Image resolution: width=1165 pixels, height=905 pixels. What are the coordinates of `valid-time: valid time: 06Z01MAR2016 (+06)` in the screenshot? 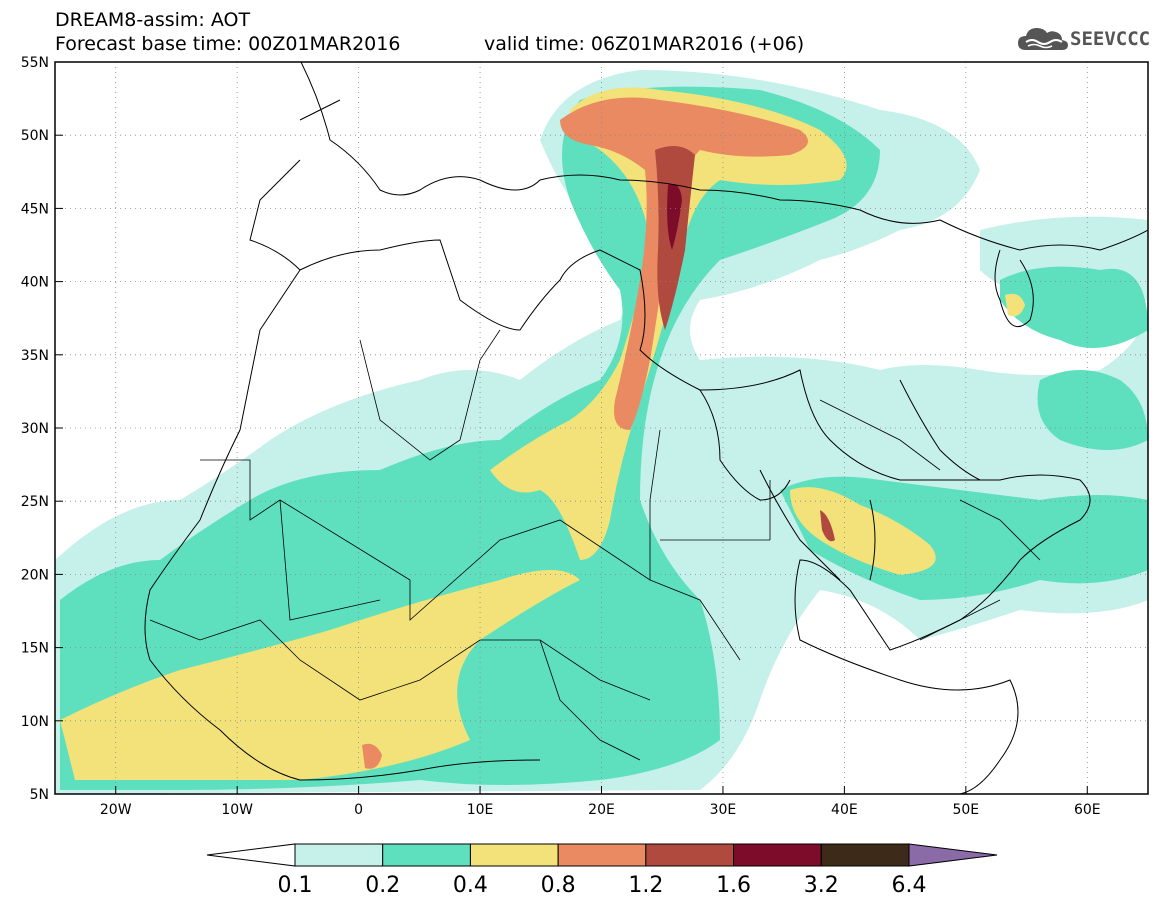 It's located at (644, 44).